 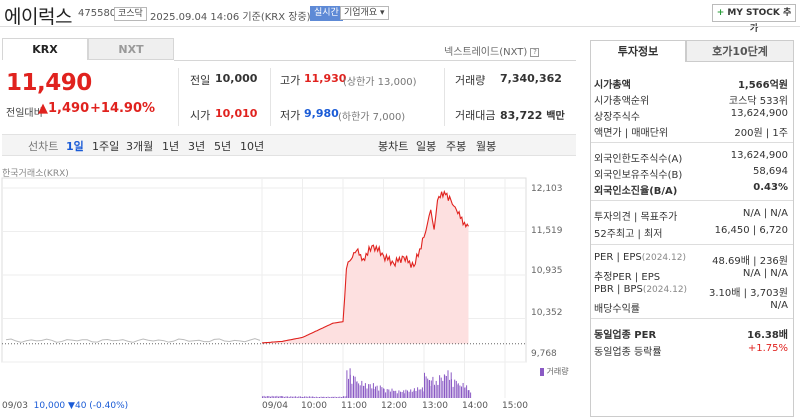 What do you see at coordinates (364, 13) in the screenshot?
I see `company-overview-dropdown: 기업개요 ▾` at bounding box center [364, 13].